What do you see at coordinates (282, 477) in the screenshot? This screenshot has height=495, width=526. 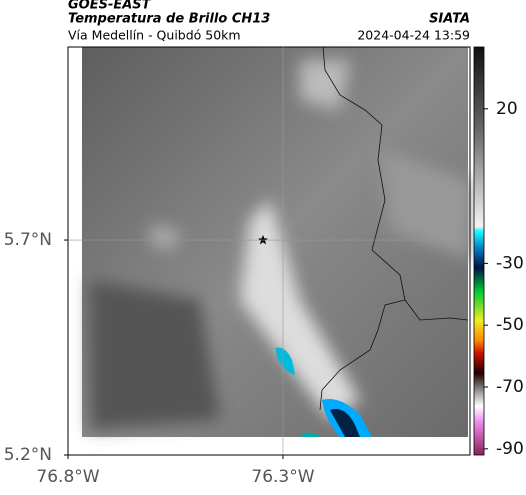 I see `x-tick-label: 76.3°W` at bounding box center [282, 477].